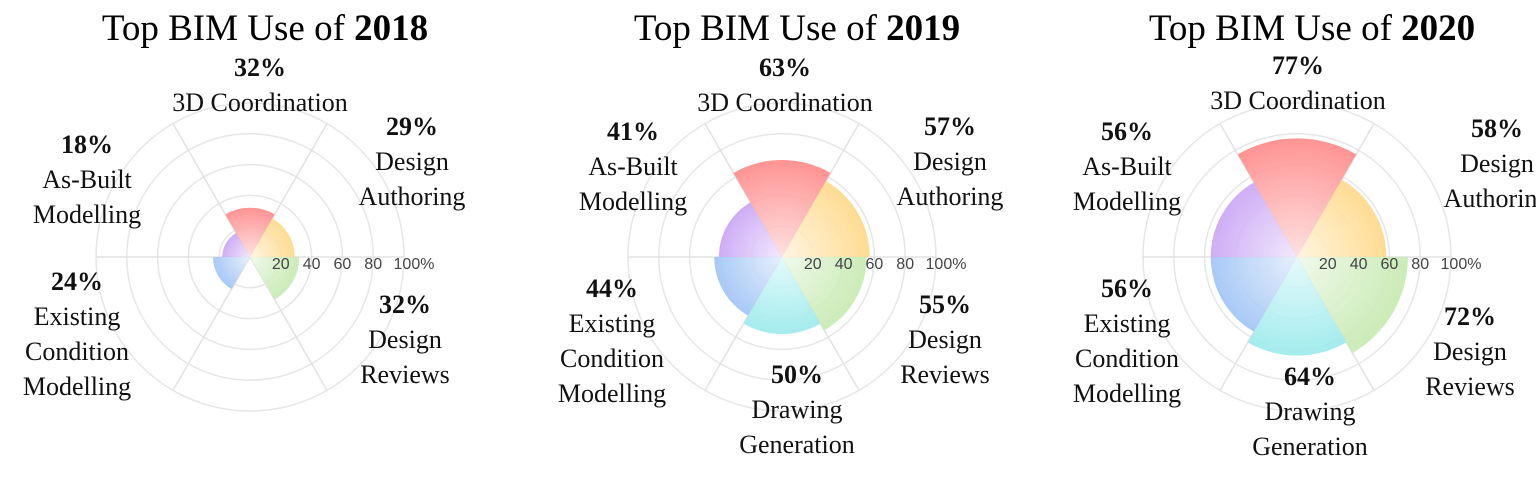 The width and height of the screenshot is (1536, 499). What do you see at coordinates (77, 334) in the screenshot?
I see `category-label: 24% Existing Condition Modelling` at bounding box center [77, 334].